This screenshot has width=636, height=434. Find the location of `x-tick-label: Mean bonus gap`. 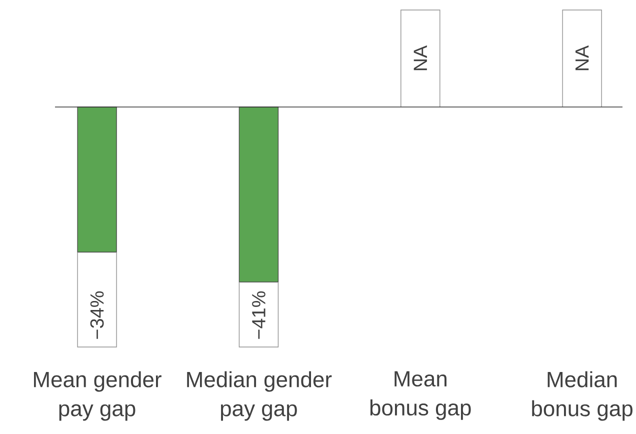

x-tick-label: Mean bonus gap is located at coordinates (420, 395).